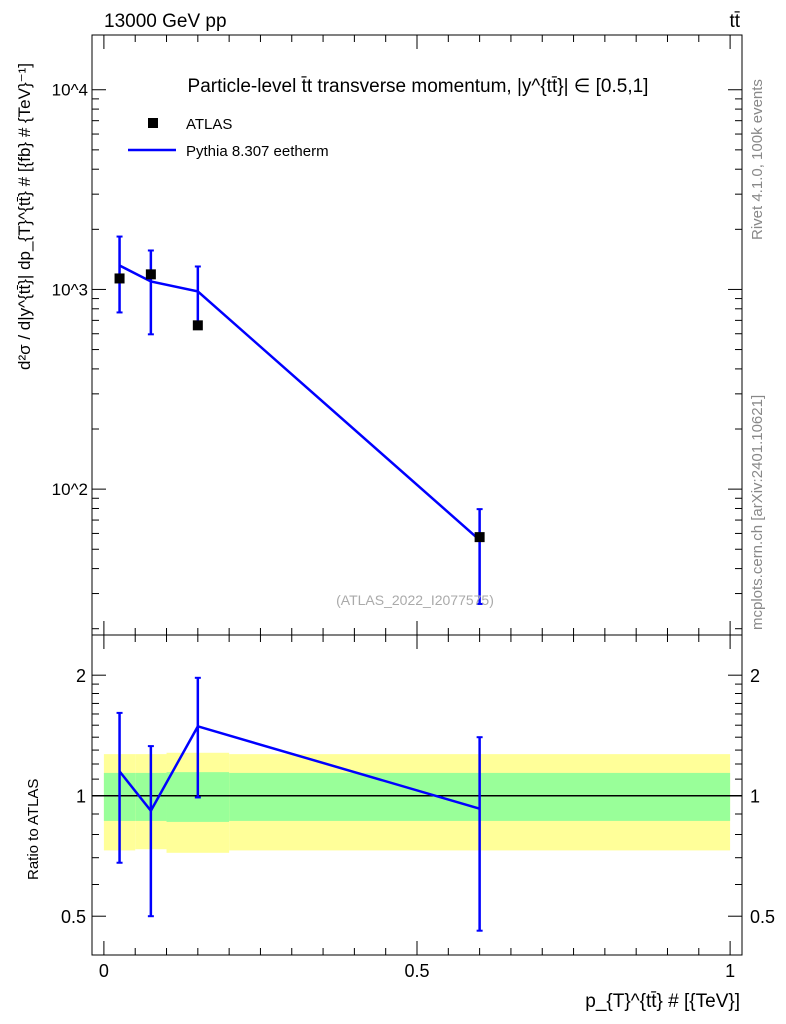 The width and height of the screenshot is (786, 1024). Describe the element at coordinates (209, 124) in the screenshot. I see `legend-atlas: ATLAS` at that location.